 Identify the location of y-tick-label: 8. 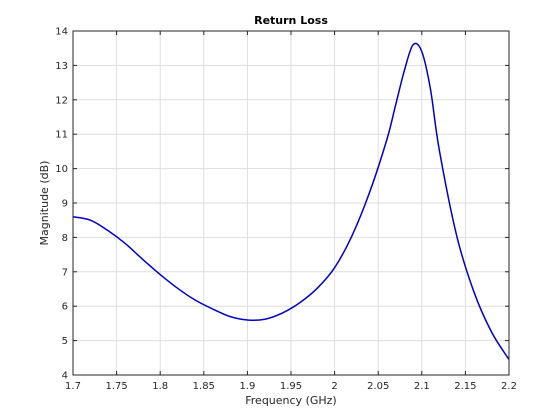
(65, 238).